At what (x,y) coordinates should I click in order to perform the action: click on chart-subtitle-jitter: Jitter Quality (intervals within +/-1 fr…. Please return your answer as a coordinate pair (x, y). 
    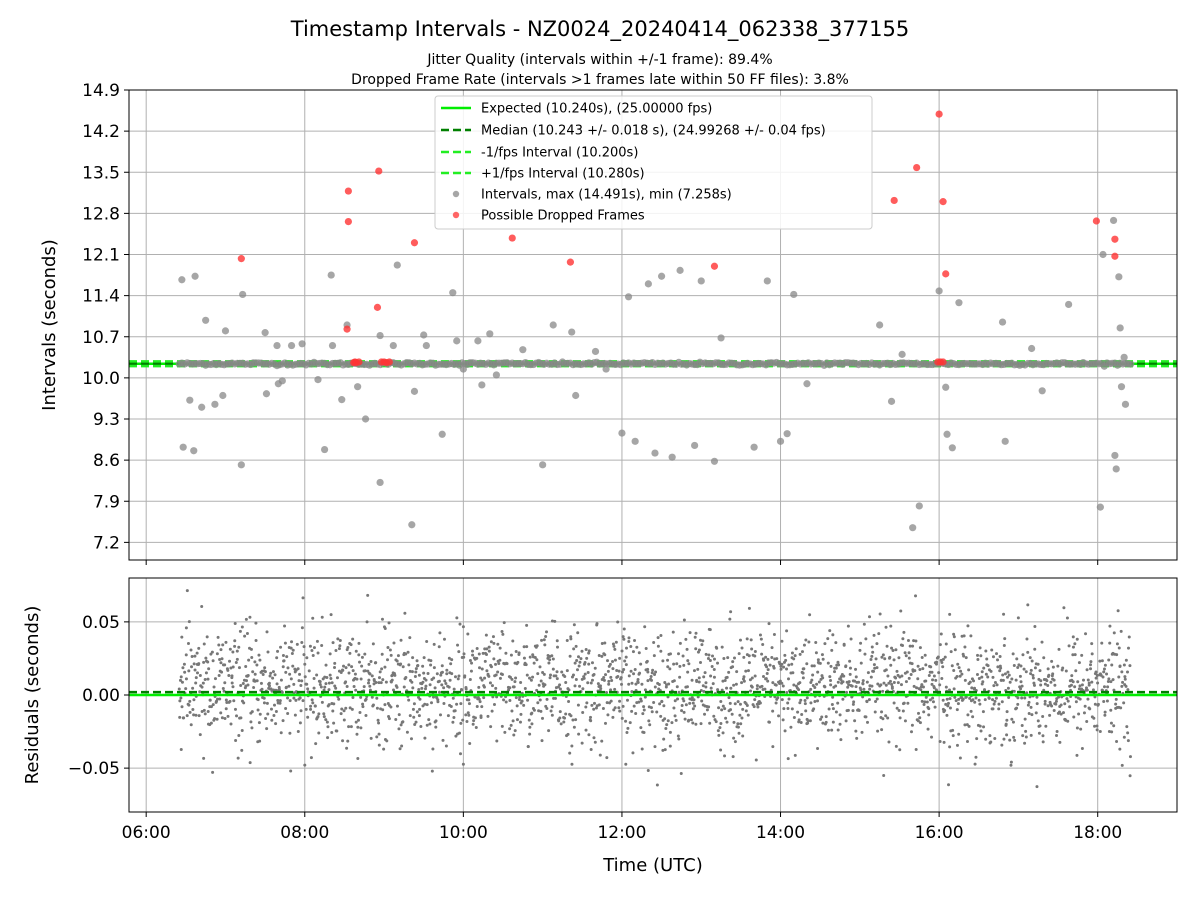
    Looking at the image, I should click on (599, 60).